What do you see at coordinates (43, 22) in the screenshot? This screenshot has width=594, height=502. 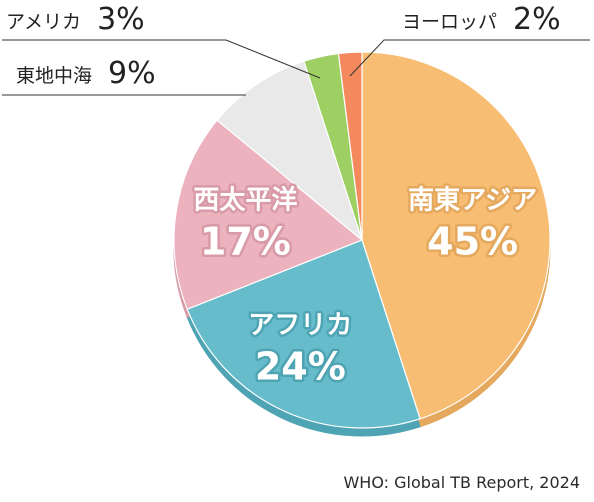 I see `callout-label: アメリカ` at bounding box center [43, 22].